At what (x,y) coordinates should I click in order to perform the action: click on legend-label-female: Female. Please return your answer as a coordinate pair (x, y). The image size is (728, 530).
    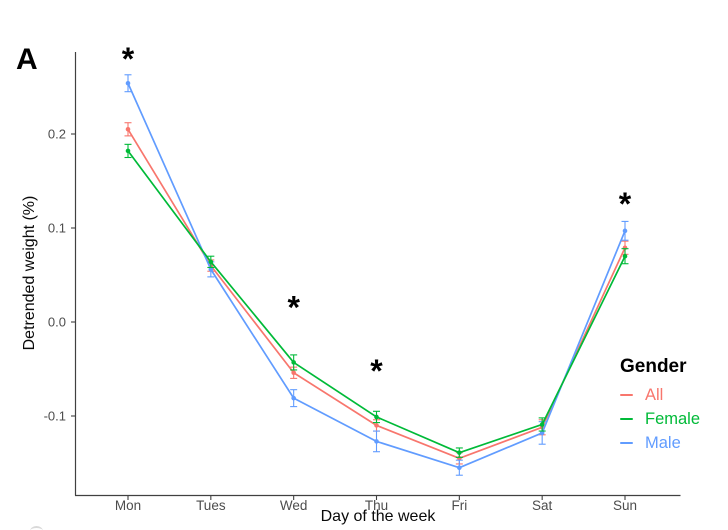
    Looking at the image, I should click on (673, 418).